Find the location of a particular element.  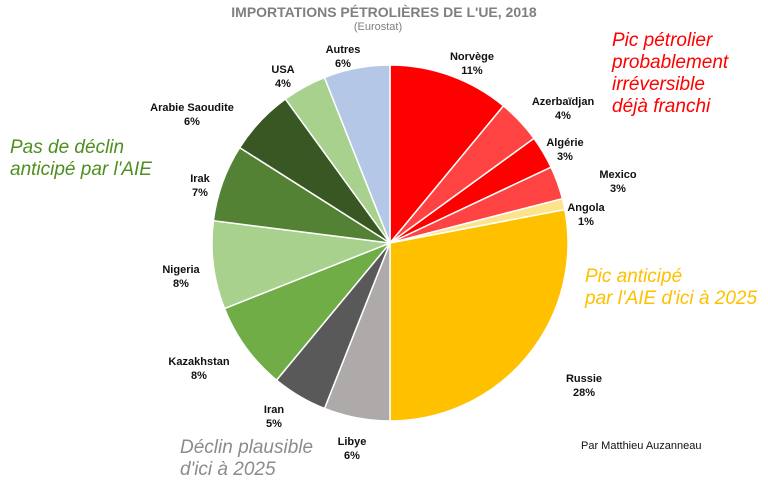

slice-label-pct: 28% is located at coordinates (584, 393).